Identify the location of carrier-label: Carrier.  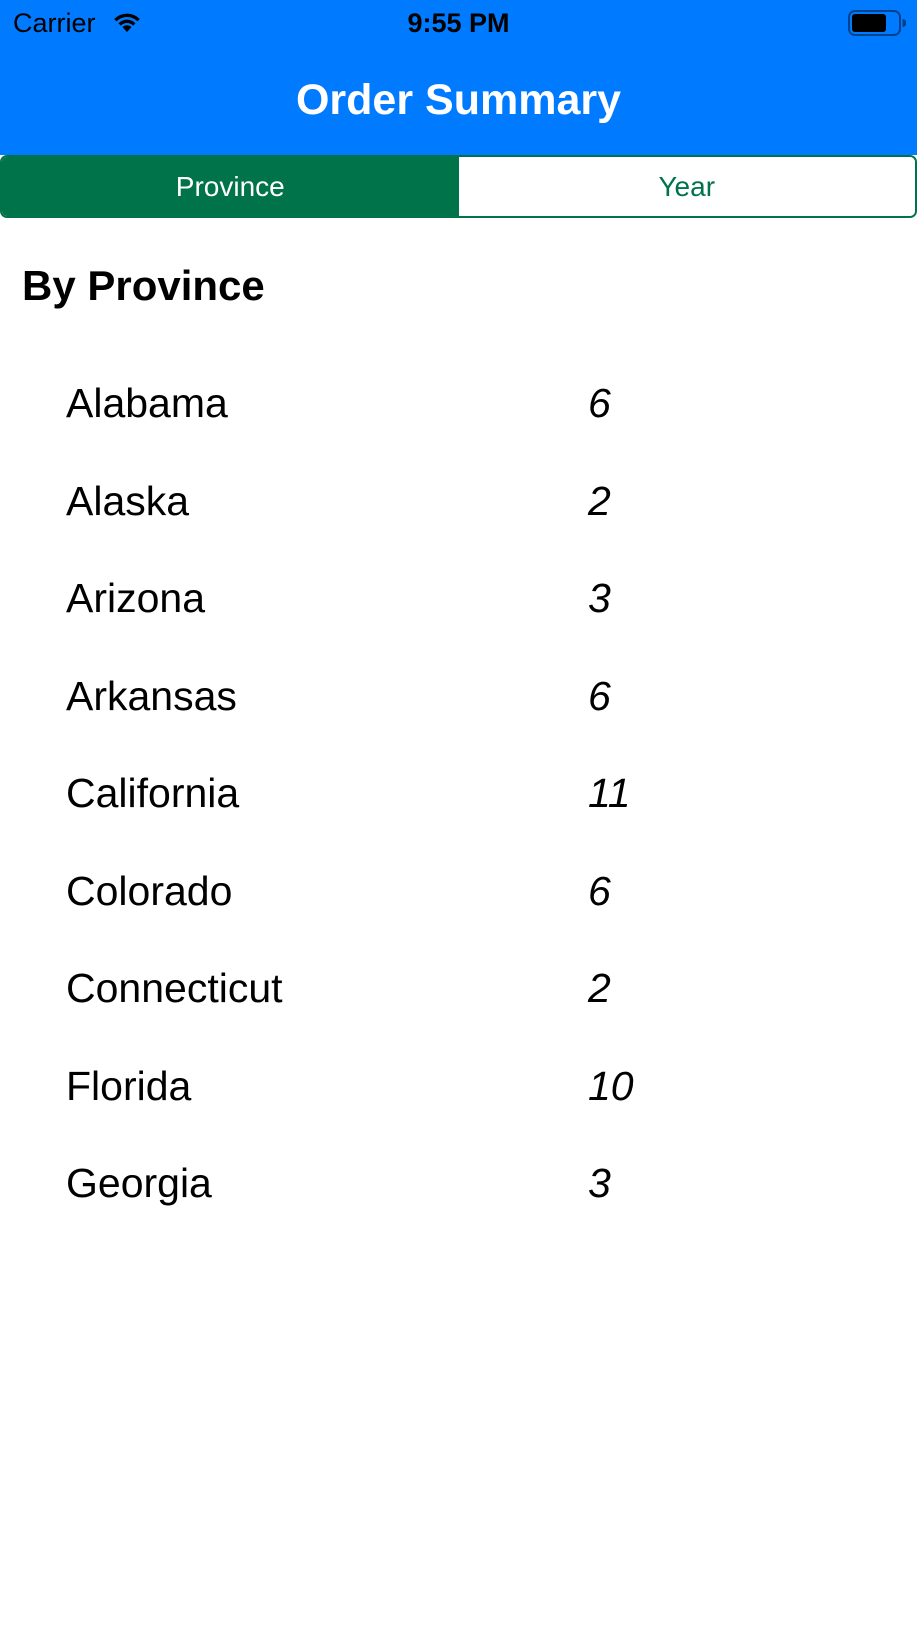
(54, 23).